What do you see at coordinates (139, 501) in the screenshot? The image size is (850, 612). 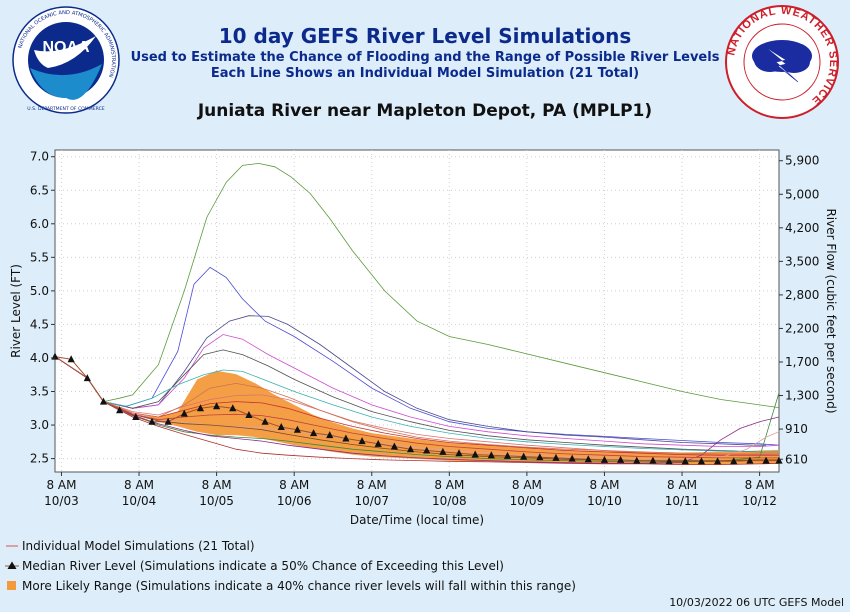 I see `x-tick-label-date: 10/04` at bounding box center [139, 501].